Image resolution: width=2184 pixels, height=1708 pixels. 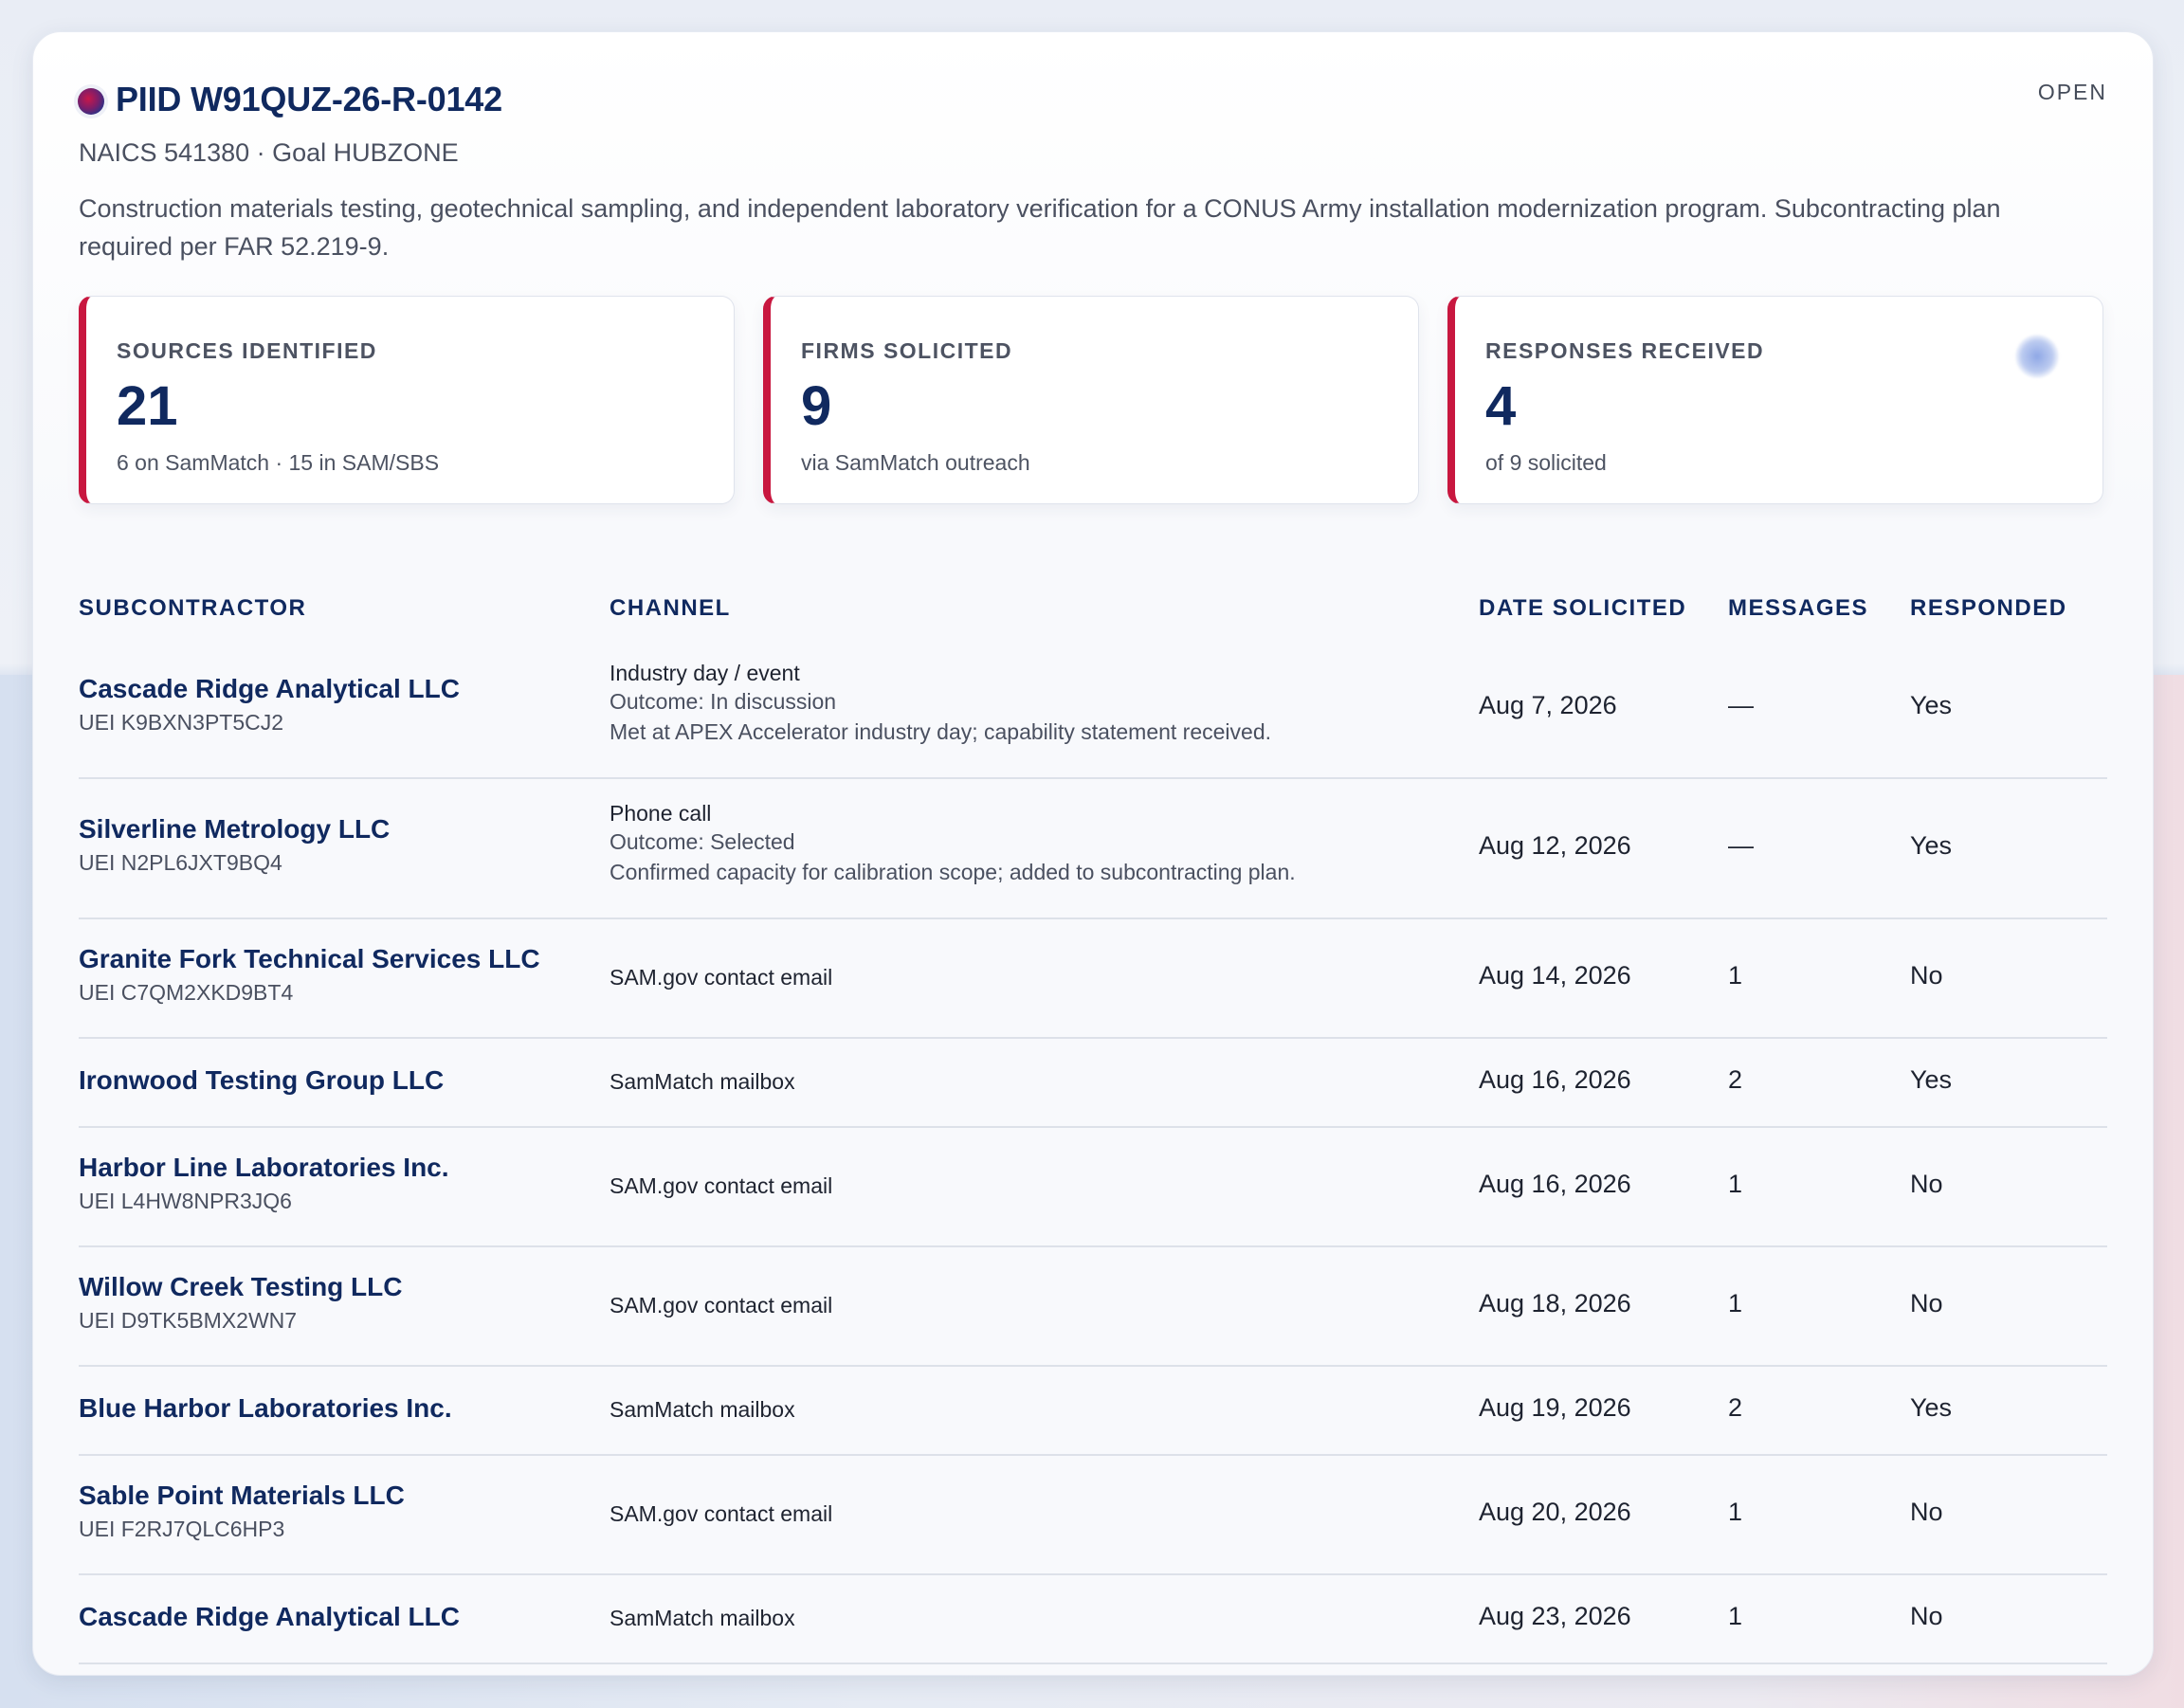 I want to click on stat-card-solicited: FIRMS SOLICITED 9 via SamMatch outreach, so click(x=1091, y=400).